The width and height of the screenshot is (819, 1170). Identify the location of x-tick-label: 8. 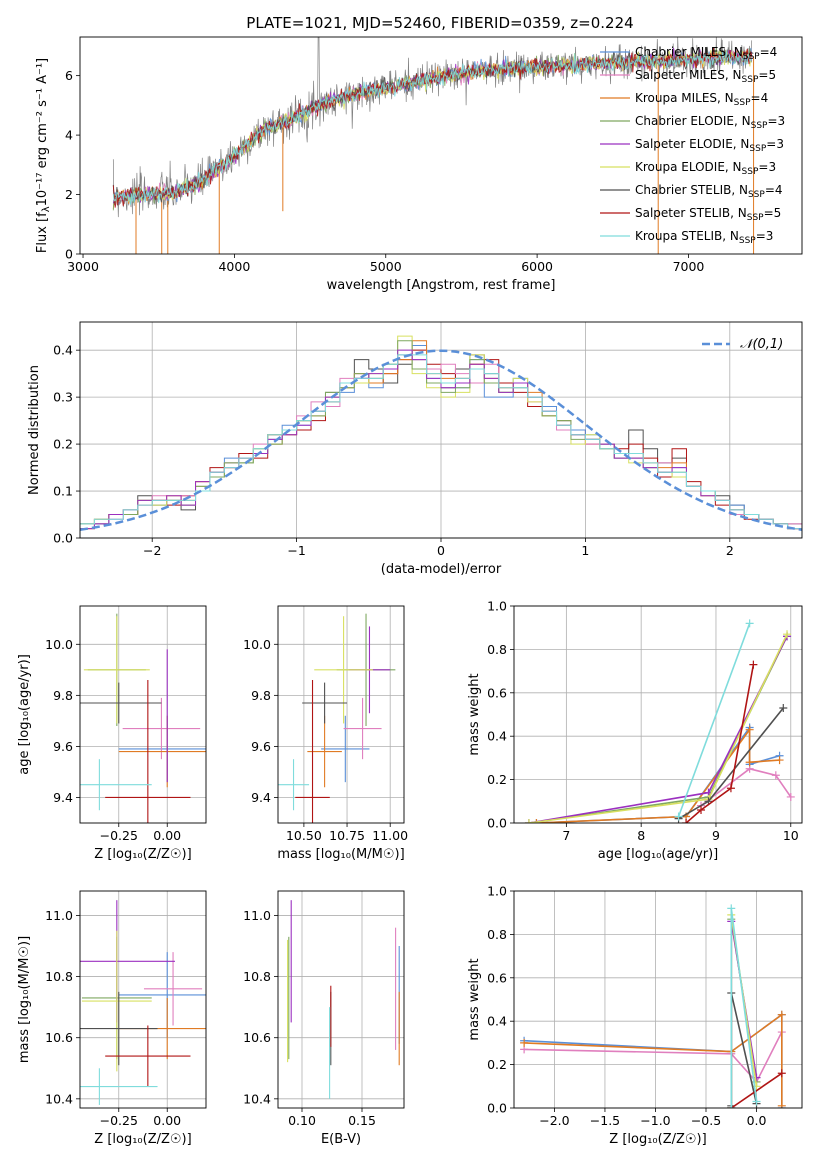
(641, 835).